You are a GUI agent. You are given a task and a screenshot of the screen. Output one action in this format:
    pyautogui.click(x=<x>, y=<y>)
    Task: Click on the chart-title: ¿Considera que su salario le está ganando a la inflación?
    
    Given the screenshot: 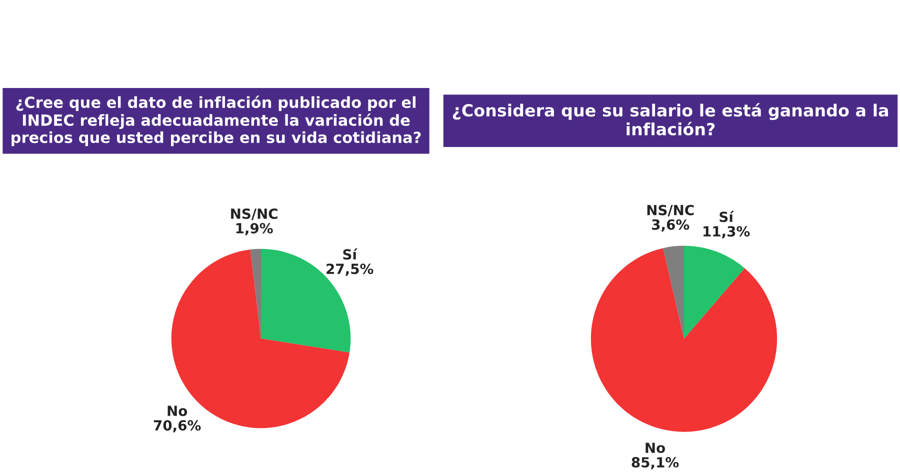 What is the action you would take?
    pyautogui.click(x=670, y=119)
    